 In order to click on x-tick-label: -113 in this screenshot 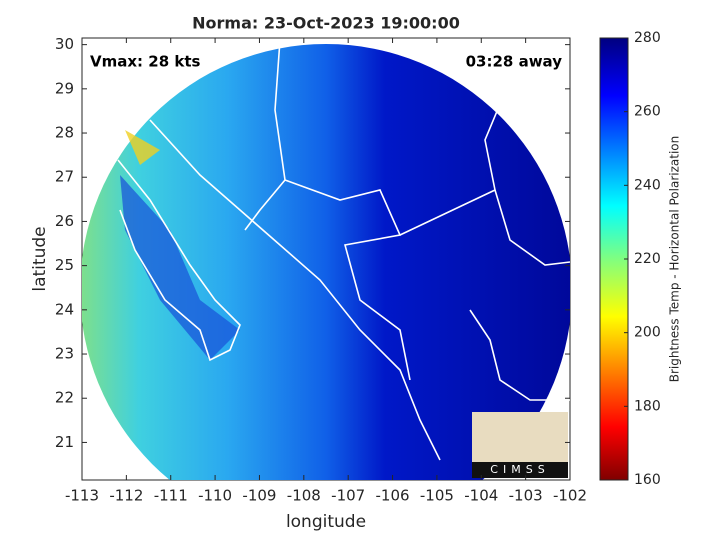, I will do `click(82, 496)`.